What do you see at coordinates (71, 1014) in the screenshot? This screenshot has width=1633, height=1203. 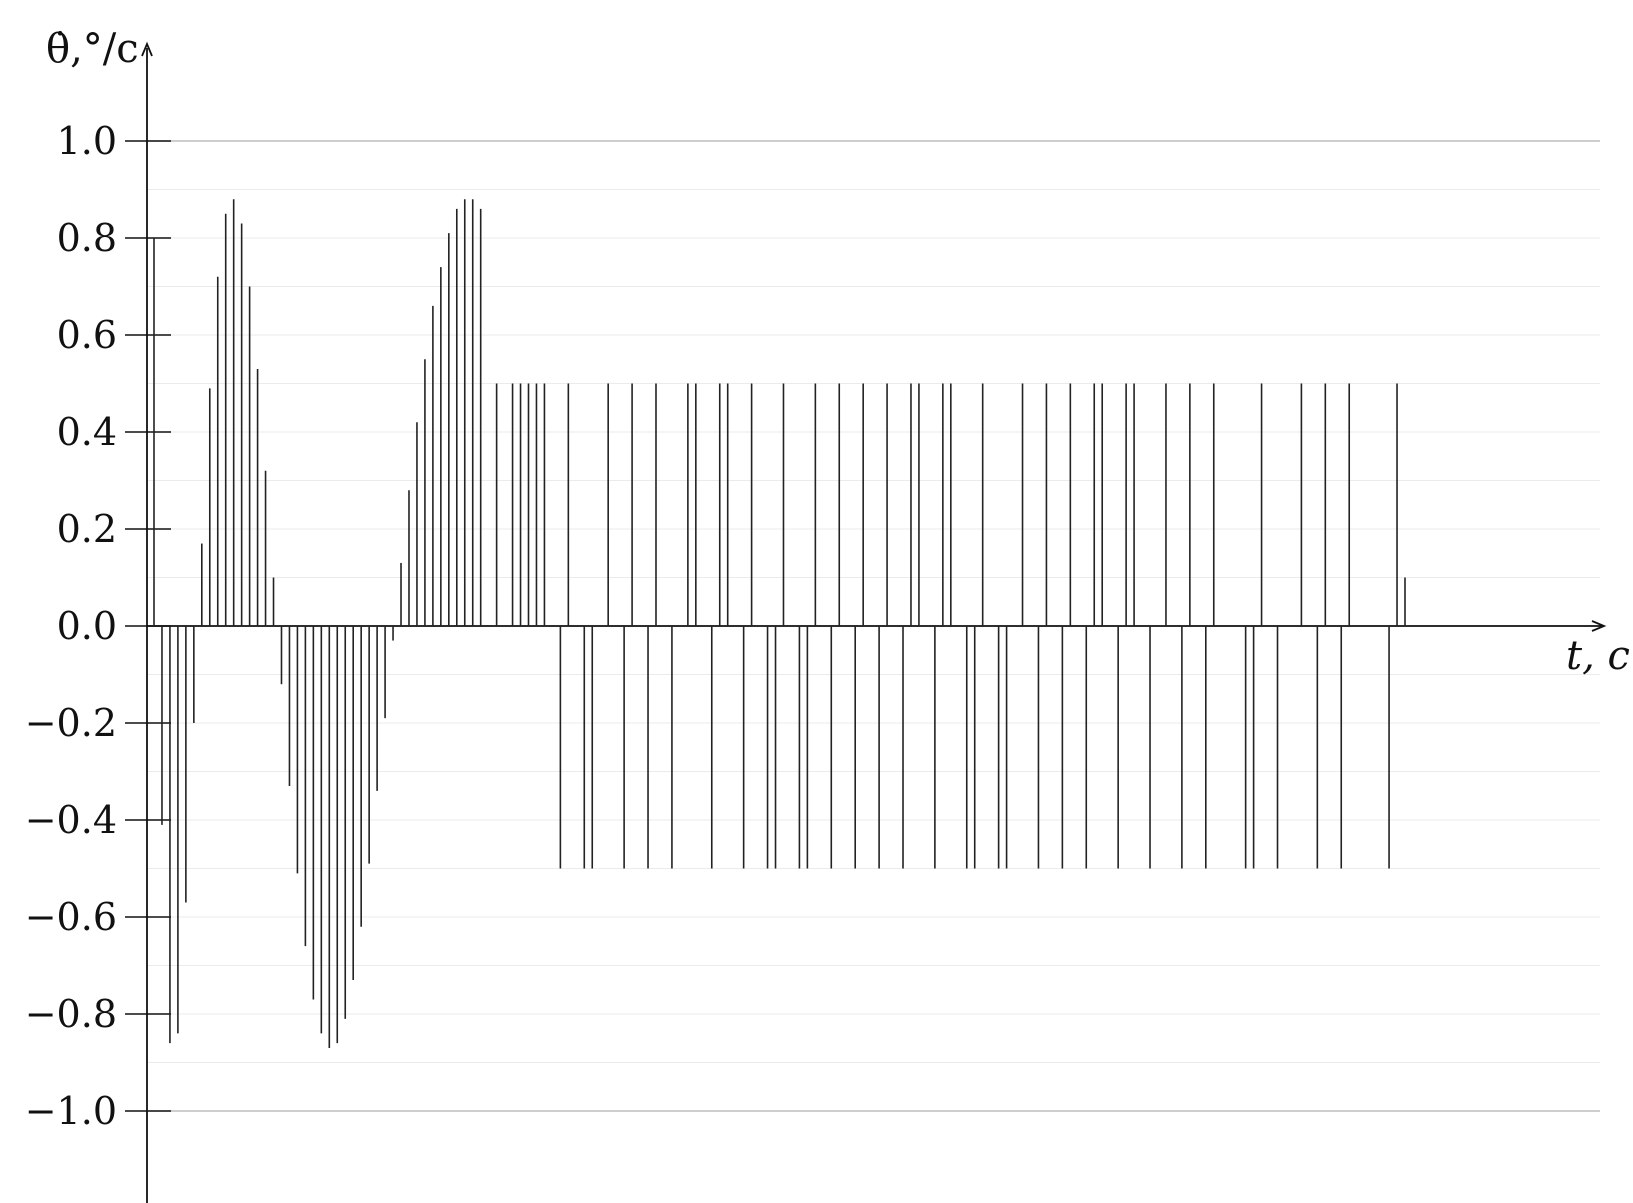 I see `y-tick-label: −0.8` at bounding box center [71, 1014].